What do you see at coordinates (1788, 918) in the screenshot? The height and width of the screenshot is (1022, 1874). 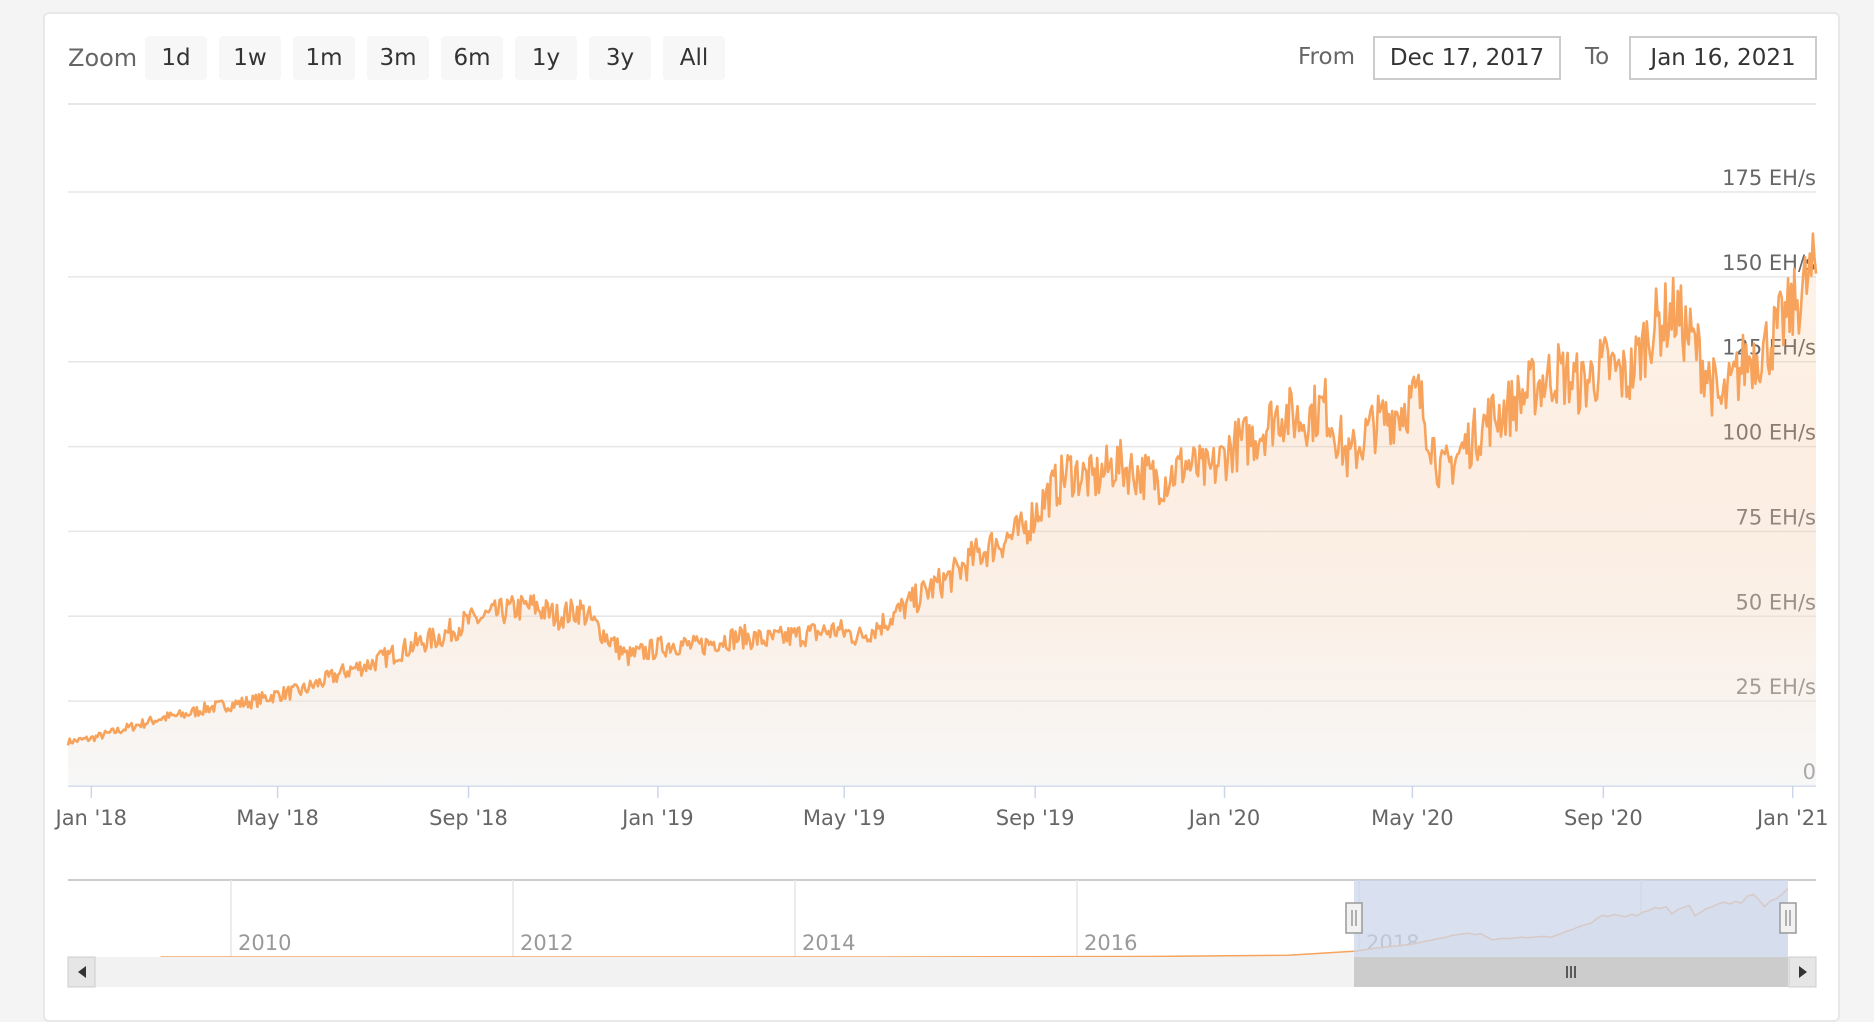 I see `navigator-handle-right` at bounding box center [1788, 918].